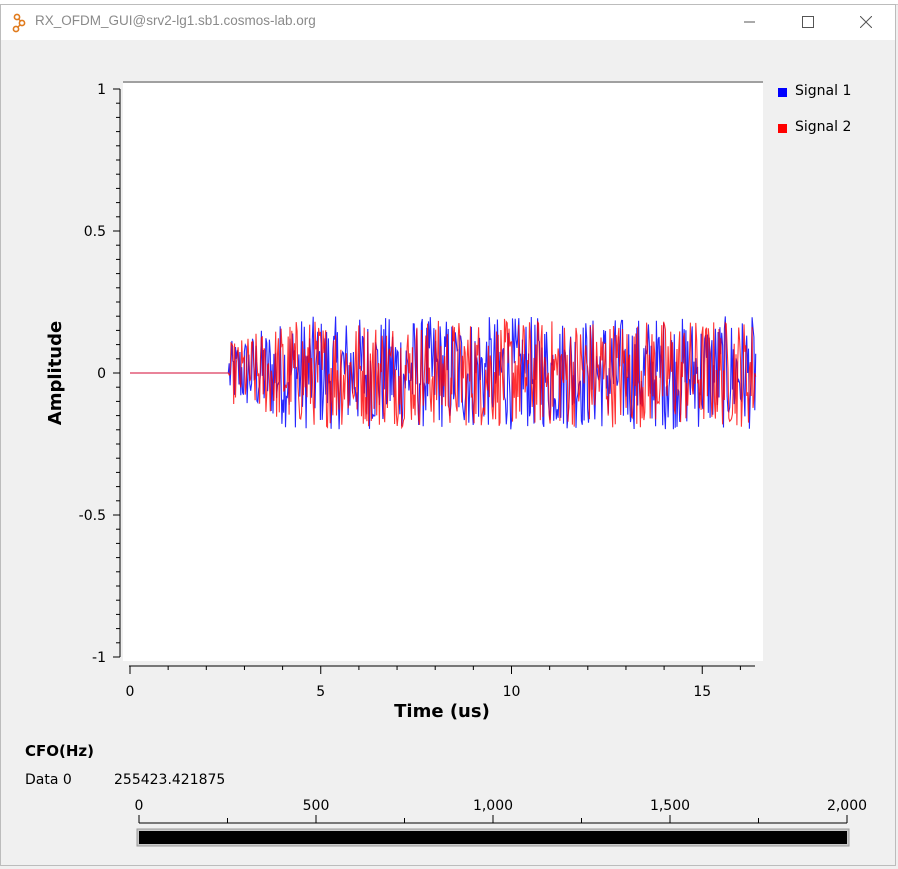 The height and width of the screenshot is (869, 898). What do you see at coordinates (139, 806) in the screenshot?
I see `gauge-tick-label: 0` at bounding box center [139, 806].